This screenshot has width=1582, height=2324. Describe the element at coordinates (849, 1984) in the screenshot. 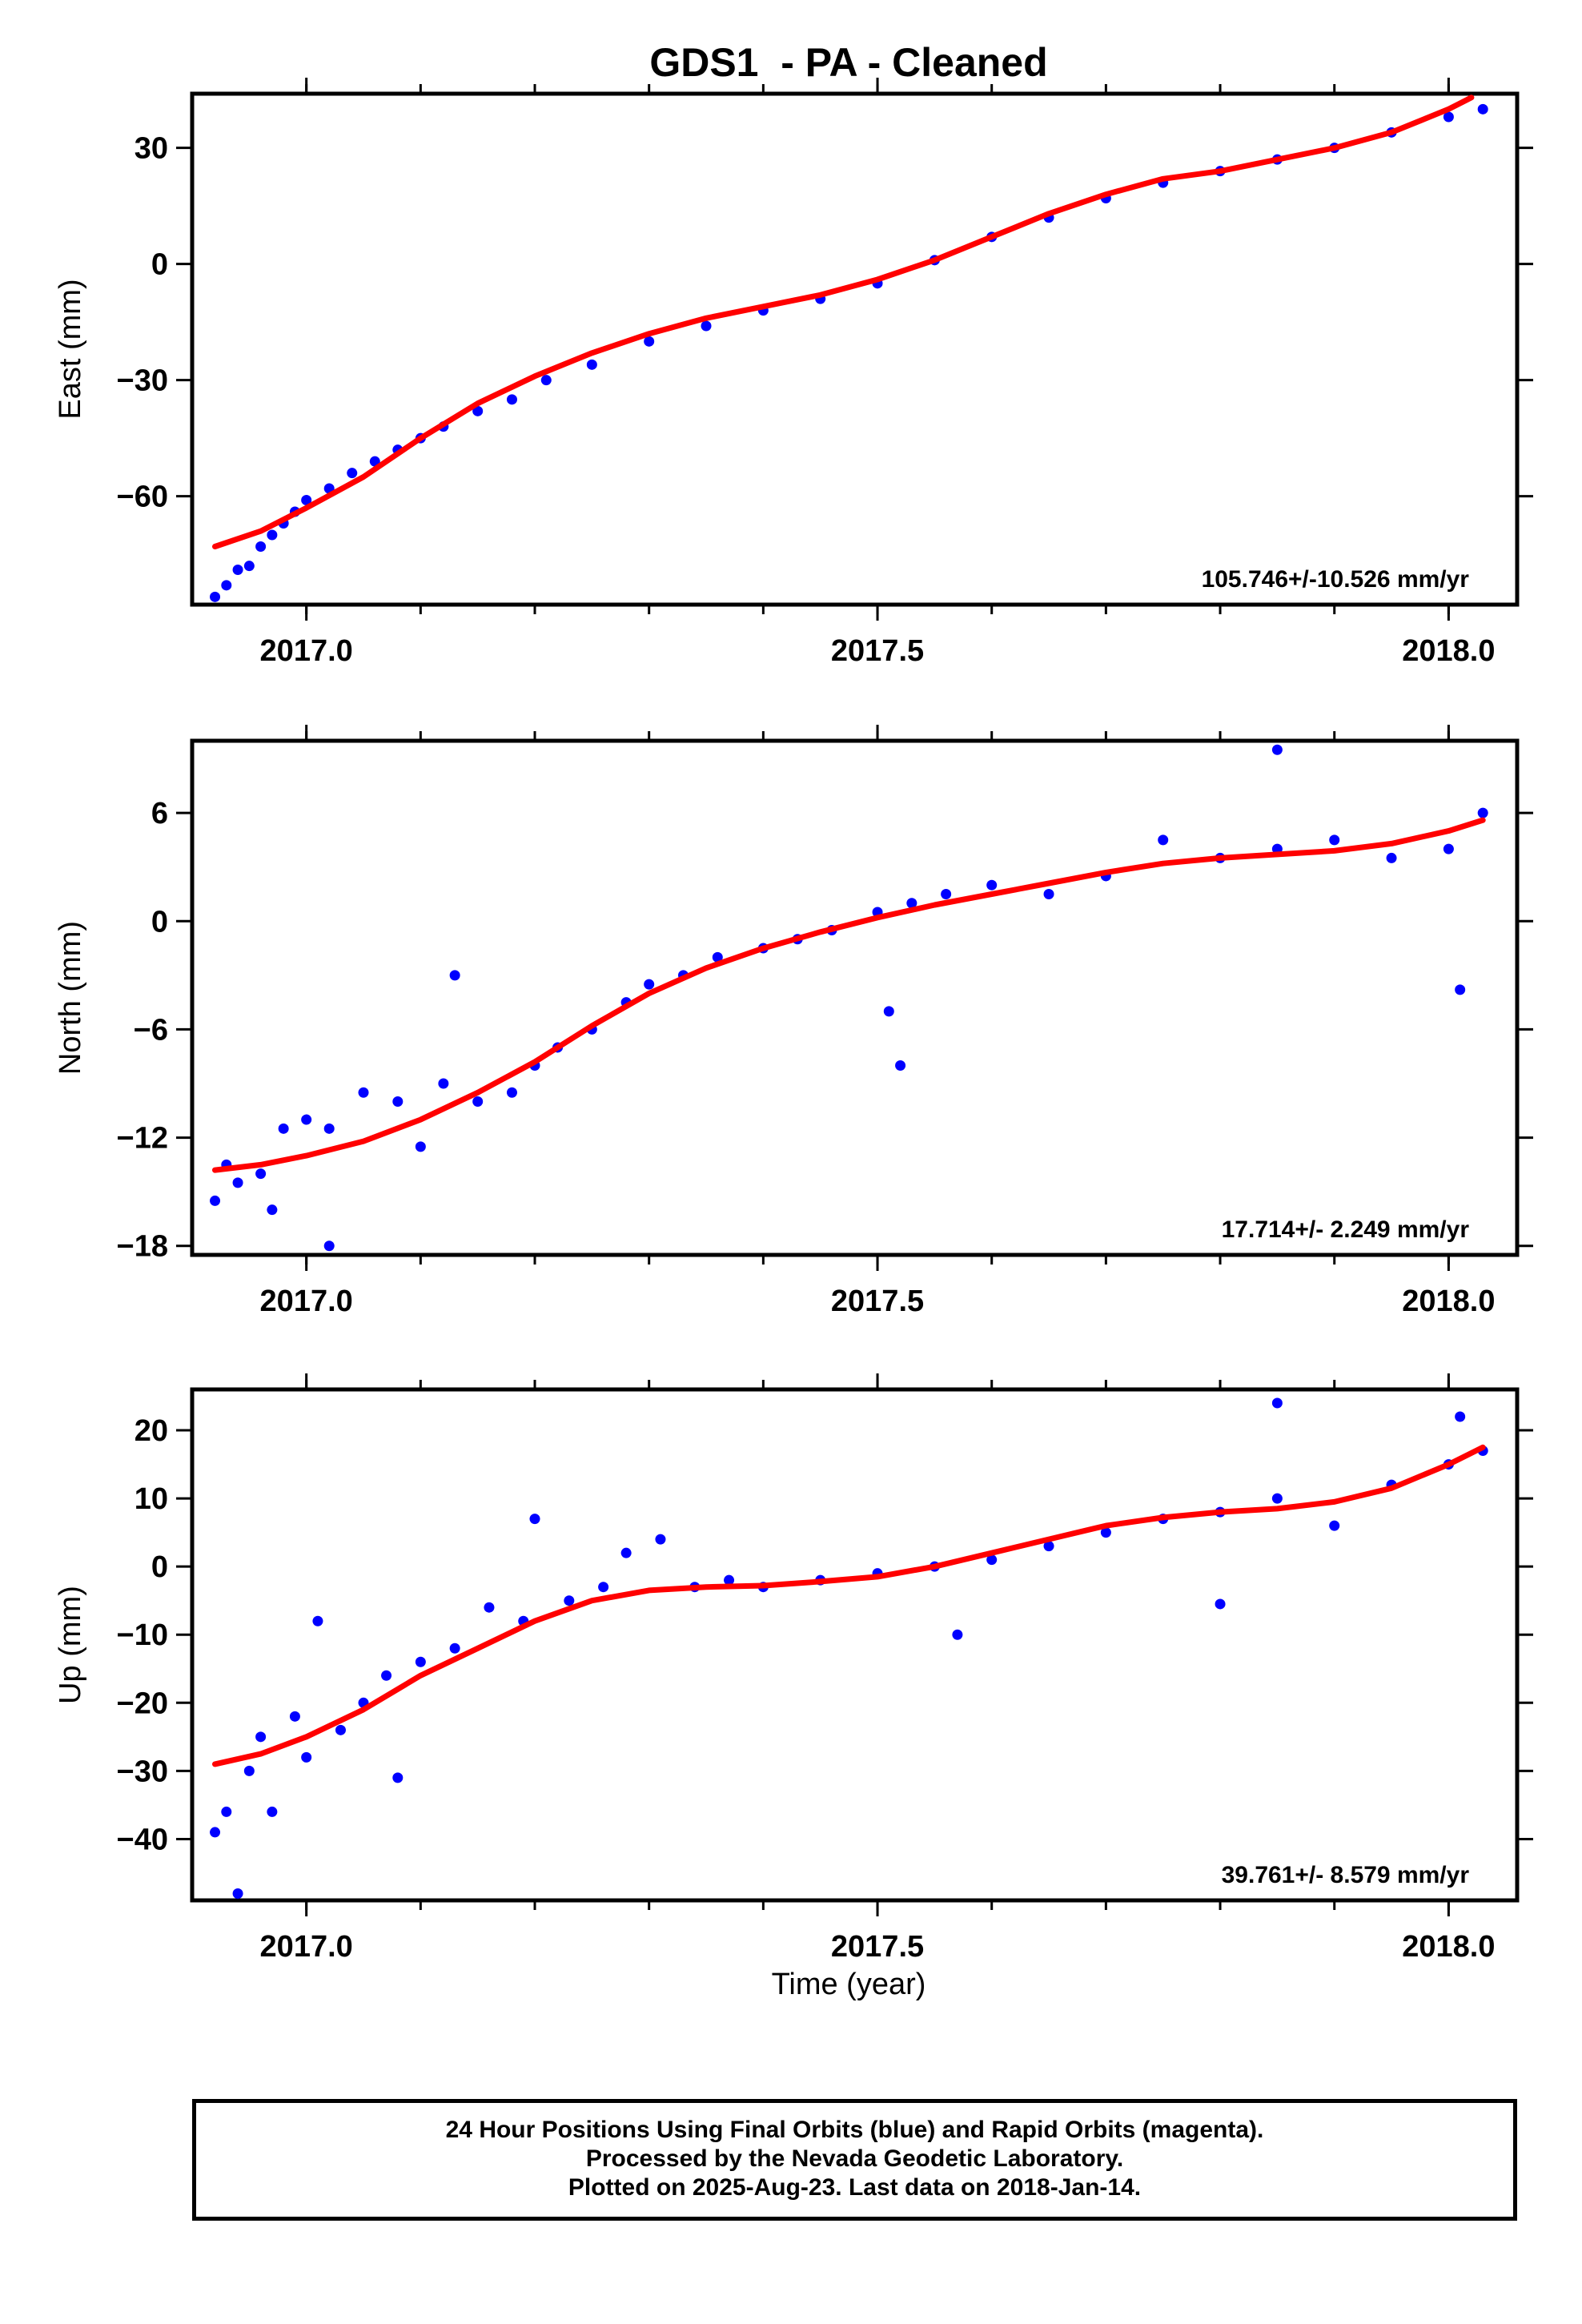

I see `x-axis-label: Time (year)` at that location.